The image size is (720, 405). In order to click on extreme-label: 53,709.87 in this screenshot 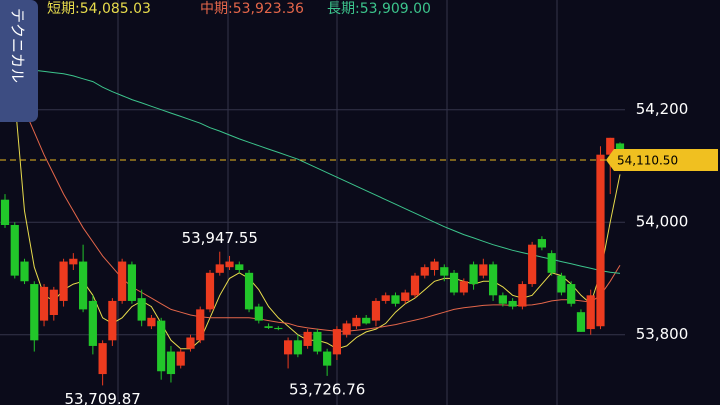, I will do `click(102, 397)`.